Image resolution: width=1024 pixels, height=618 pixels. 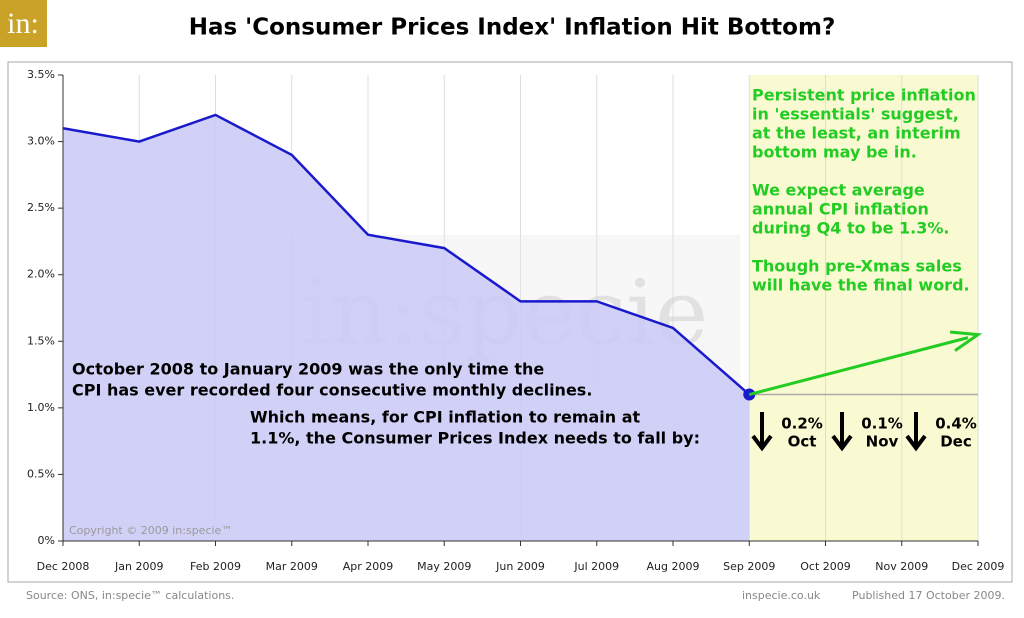 I want to click on fall-month: Nov, so click(x=882, y=442).